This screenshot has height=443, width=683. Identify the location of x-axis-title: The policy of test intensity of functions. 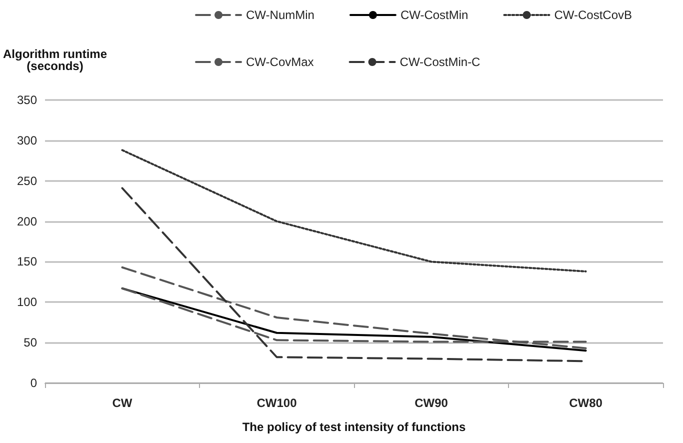
(354, 427).